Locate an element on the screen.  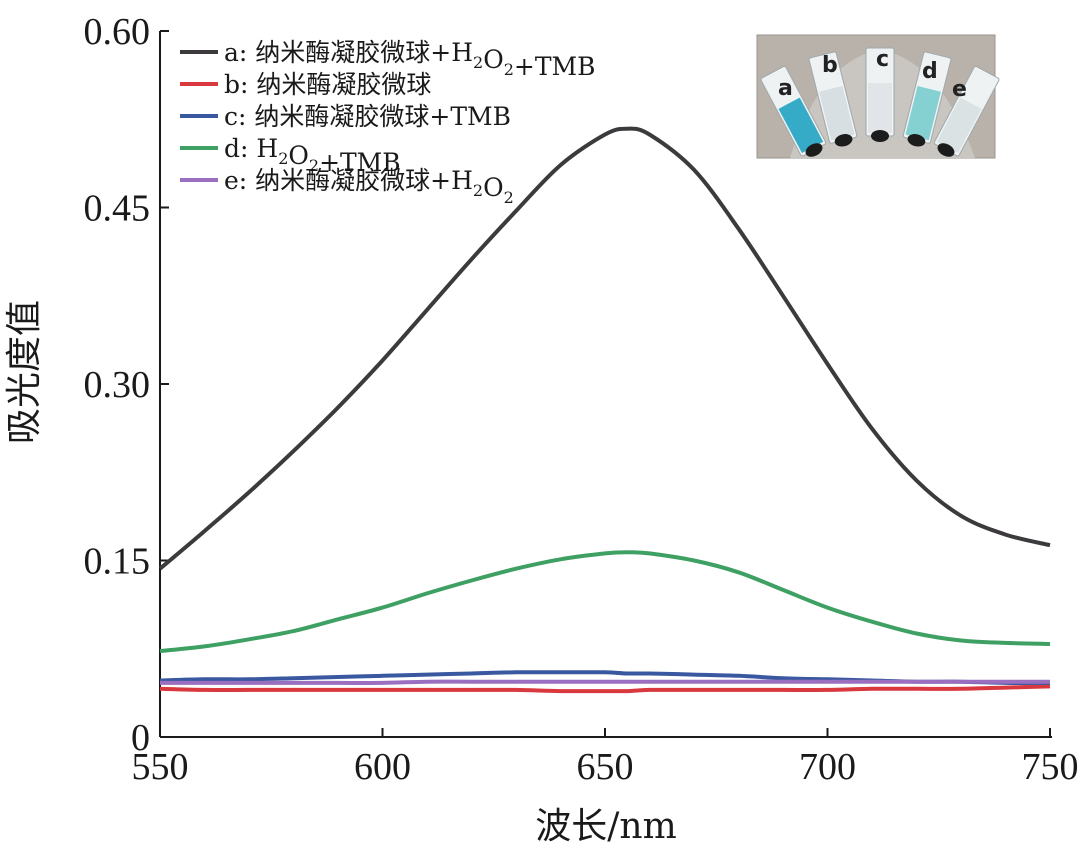
x-tick-label: 750 is located at coordinates (1050, 767).